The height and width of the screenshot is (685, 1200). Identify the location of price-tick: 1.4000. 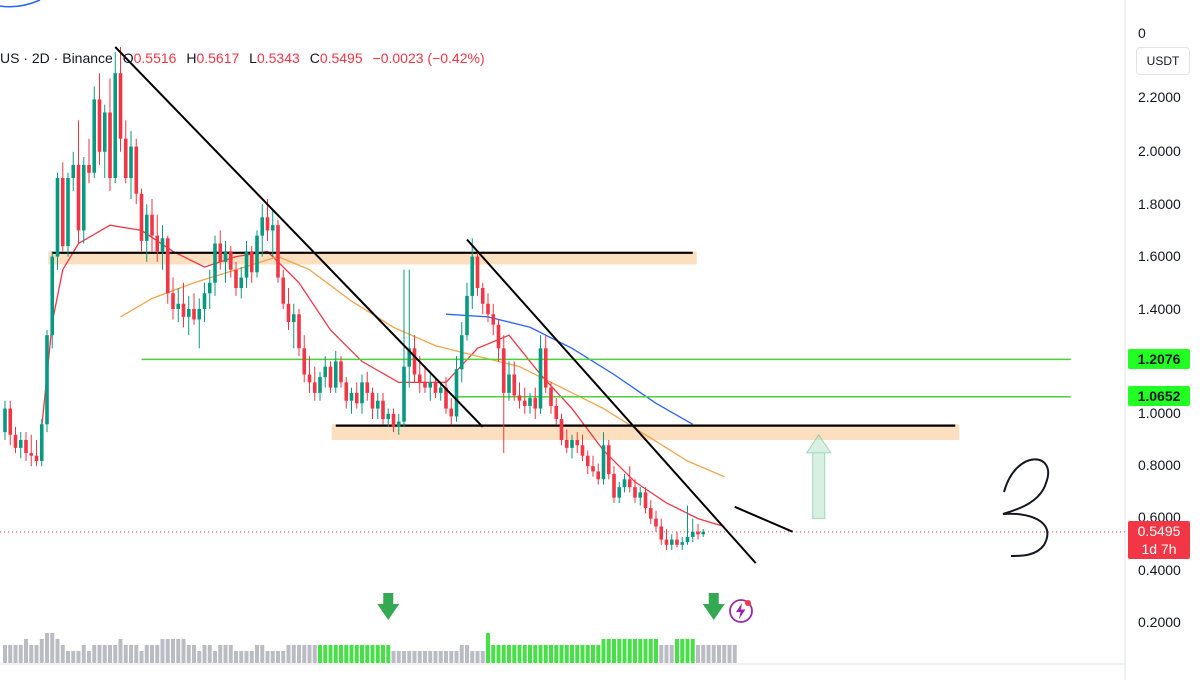
(1159, 309).